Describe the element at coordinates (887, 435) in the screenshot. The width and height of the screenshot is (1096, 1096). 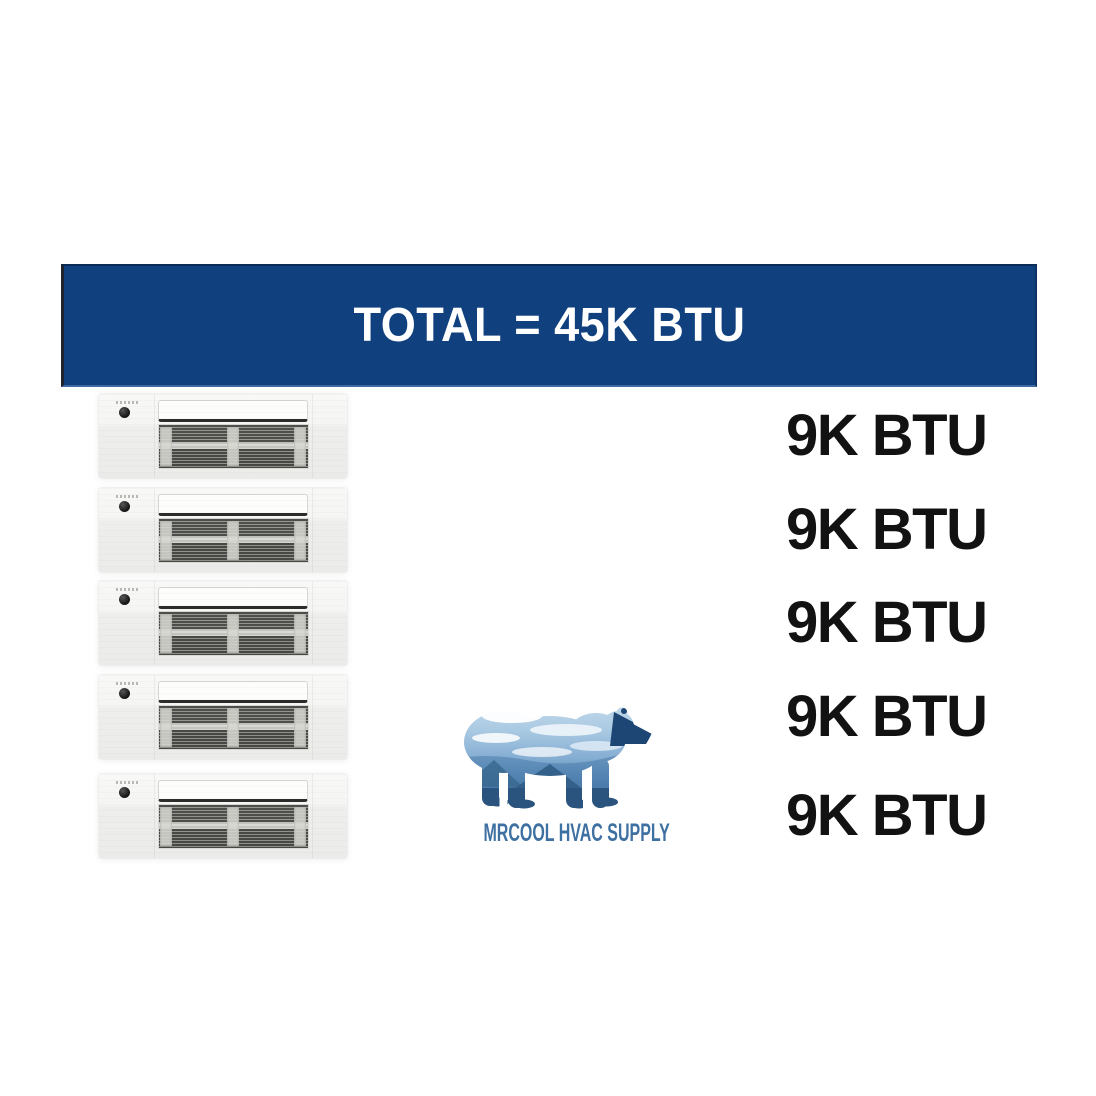
I see `capacity-label-1: 9K BTU` at that location.